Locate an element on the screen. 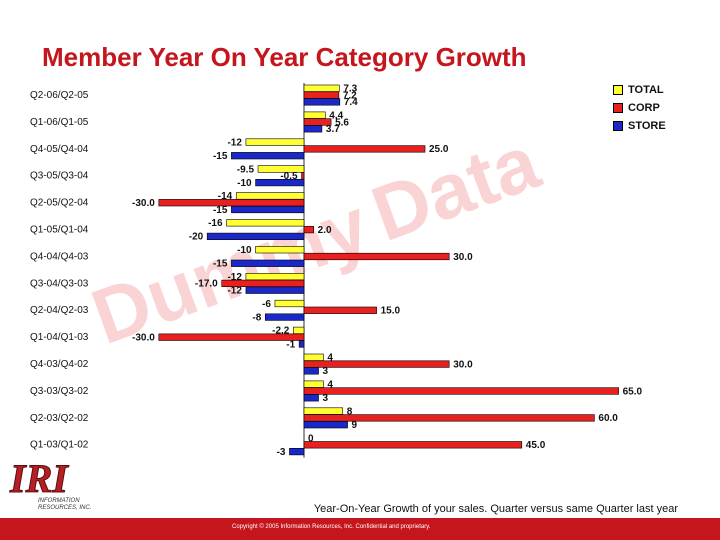 Image resolution: width=720 pixels, height=540 pixels. category-label: Q2-06/Q2-05 is located at coordinates (59, 95).